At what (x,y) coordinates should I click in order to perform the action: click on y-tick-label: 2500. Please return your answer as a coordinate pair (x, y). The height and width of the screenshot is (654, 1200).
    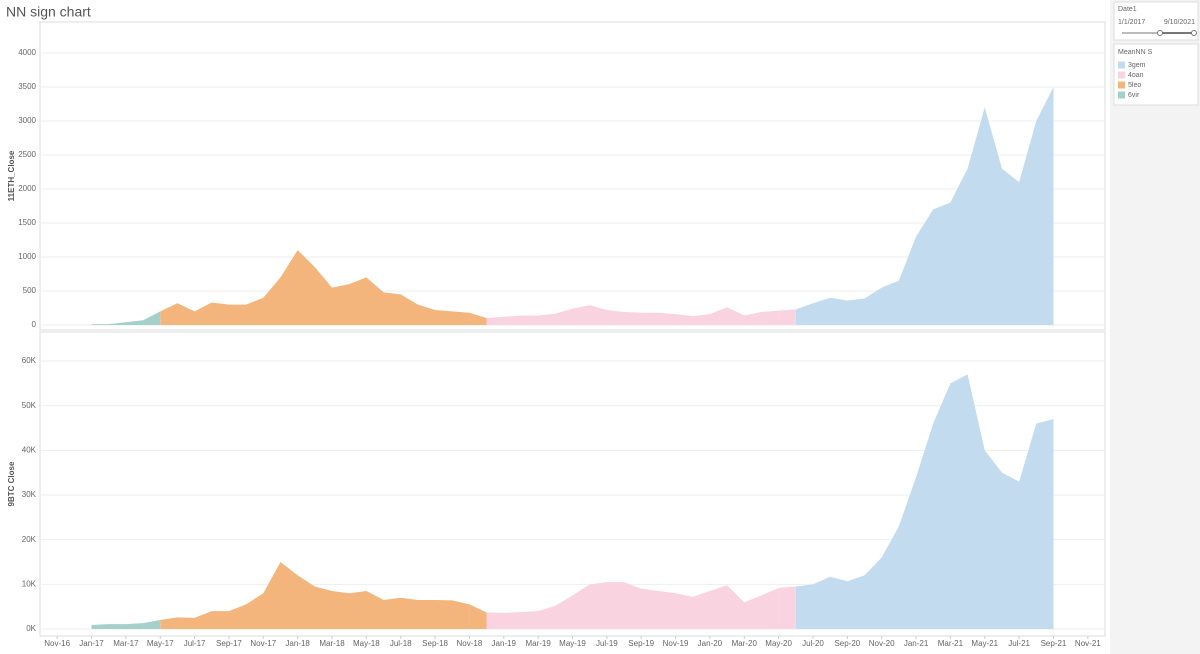
    Looking at the image, I should click on (27, 154).